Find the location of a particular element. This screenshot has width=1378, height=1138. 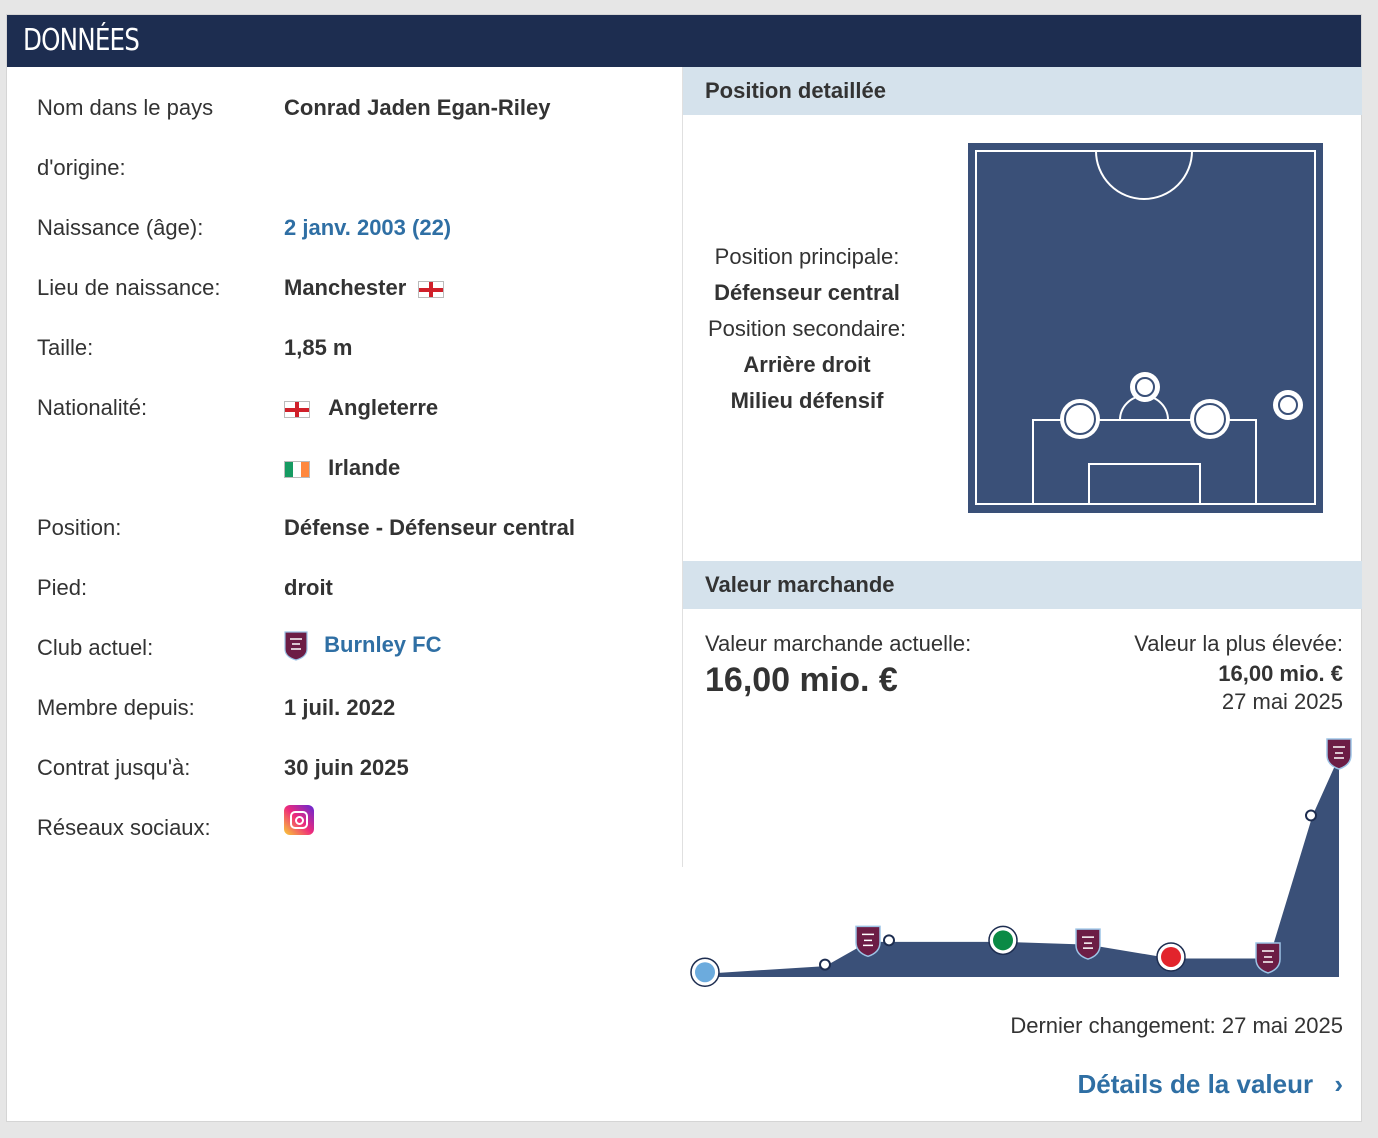

chart-area is located at coordinates (1022, 865).